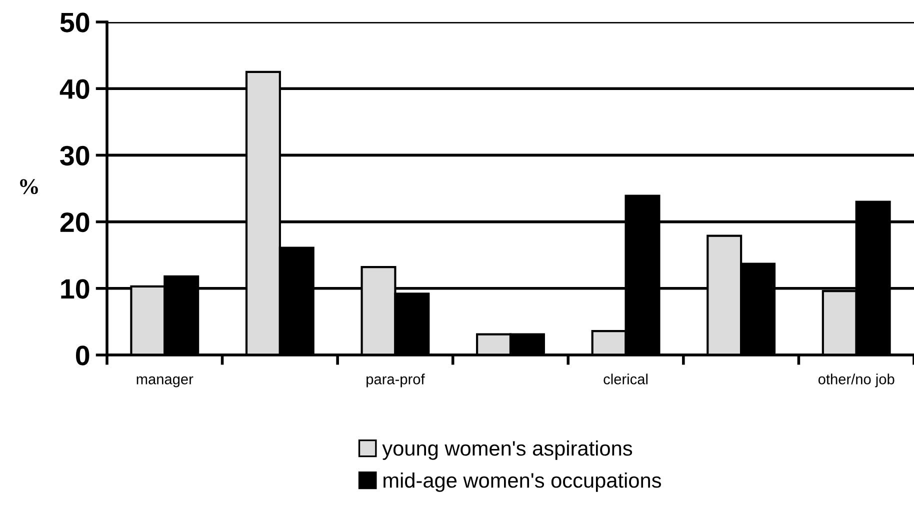 The image size is (914, 515). I want to click on legend-label: mid-age women's occupations, so click(523, 482).